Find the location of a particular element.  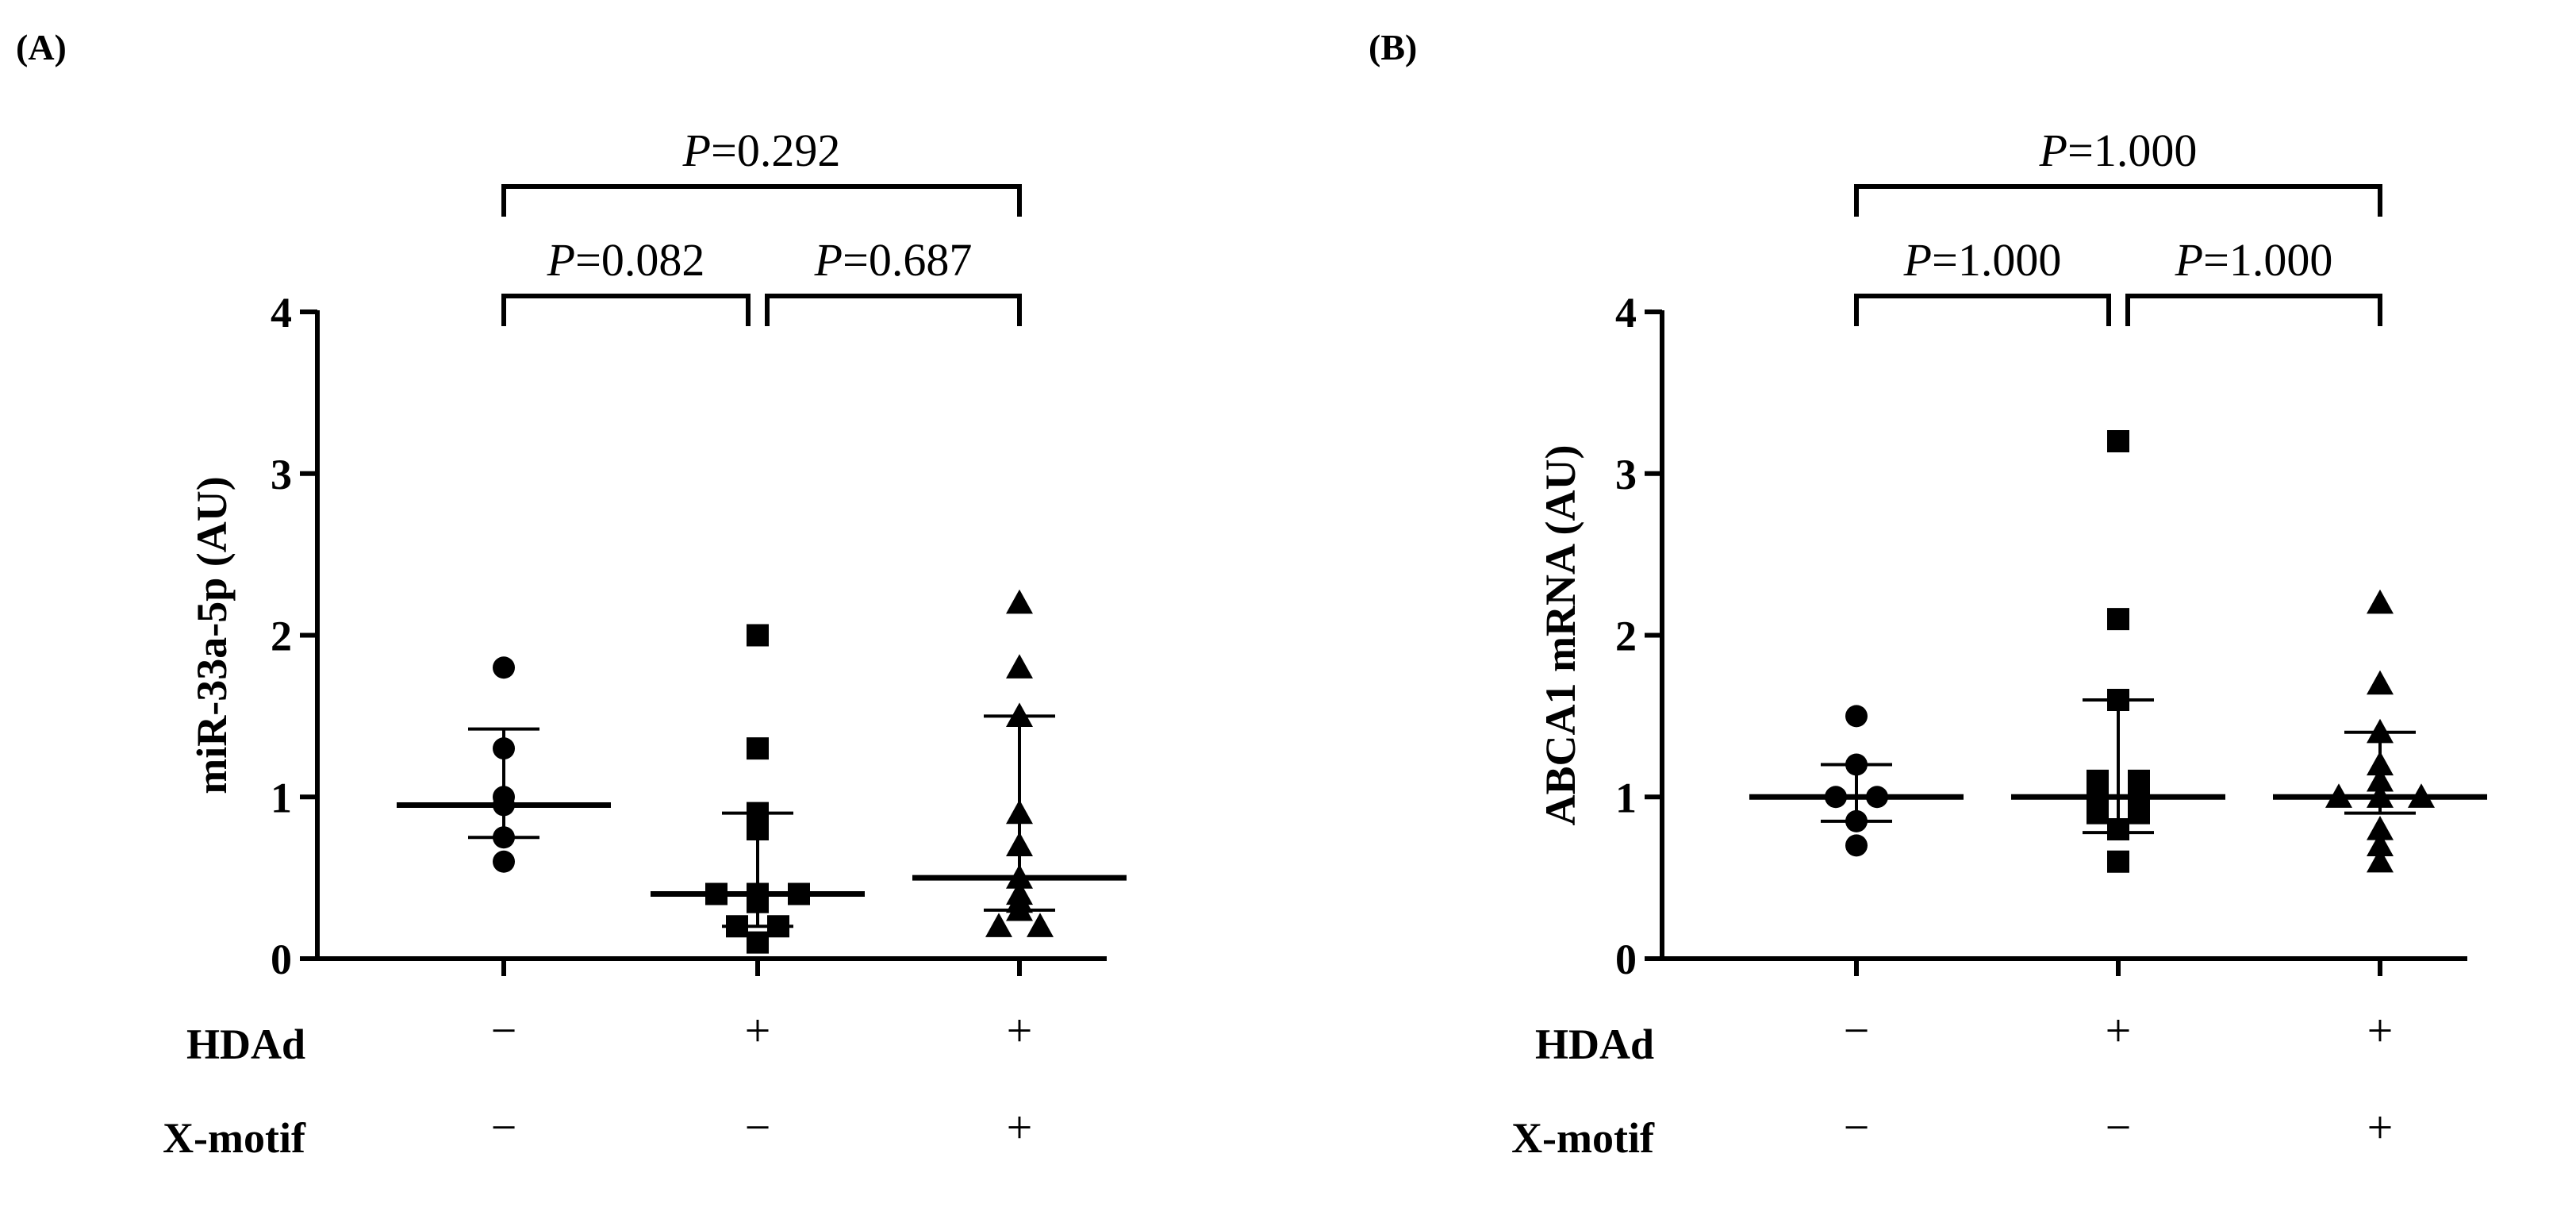

p-value-label: P=0.292 is located at coordinates (761, 150).